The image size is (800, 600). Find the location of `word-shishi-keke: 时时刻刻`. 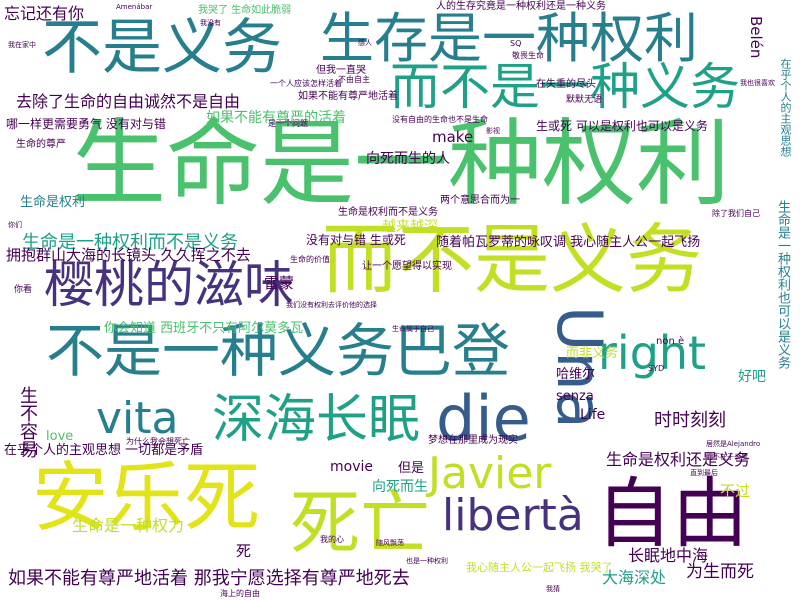

word-shishi-keke: 时时刻刻 is located at coordinates (690, 420).